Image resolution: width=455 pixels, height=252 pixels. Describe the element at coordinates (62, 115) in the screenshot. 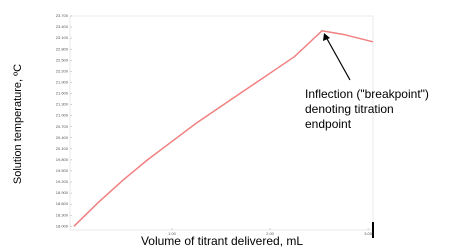

I see `y-tick-label: 21.000` at that location.